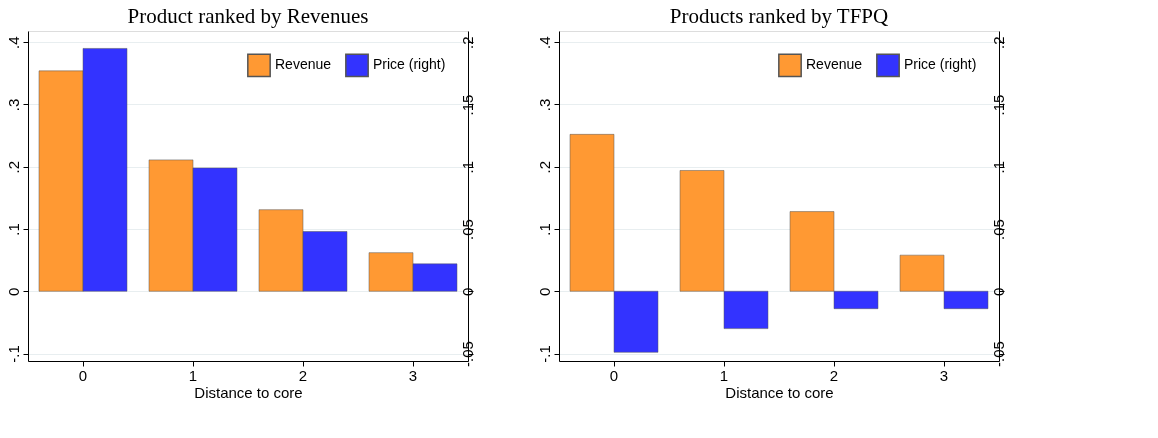  What do you see at coordinates (248, 16) in the screenshot?
I see `chart-title: Product ranked by Revenues` at bounding box center [248, 16].